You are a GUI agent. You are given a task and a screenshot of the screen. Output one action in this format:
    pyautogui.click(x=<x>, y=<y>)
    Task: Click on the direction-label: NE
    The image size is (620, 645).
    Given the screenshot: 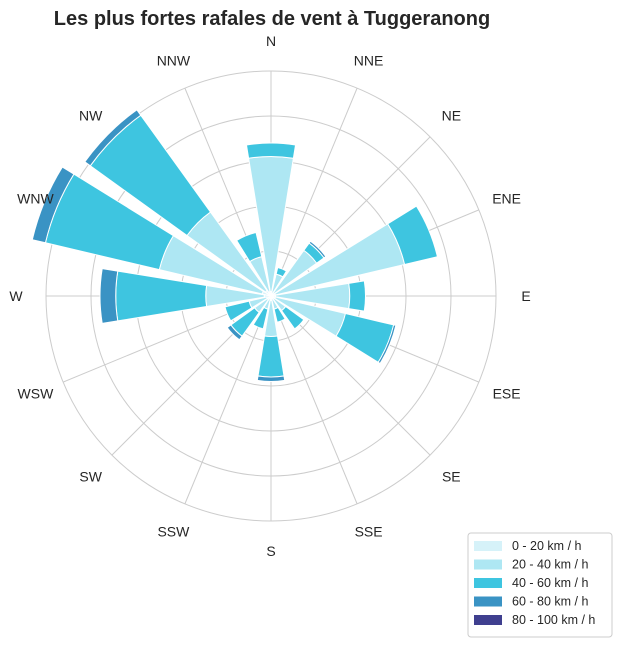 What is the action you would take?
    pyautogui.click(x=451, y=116)
    